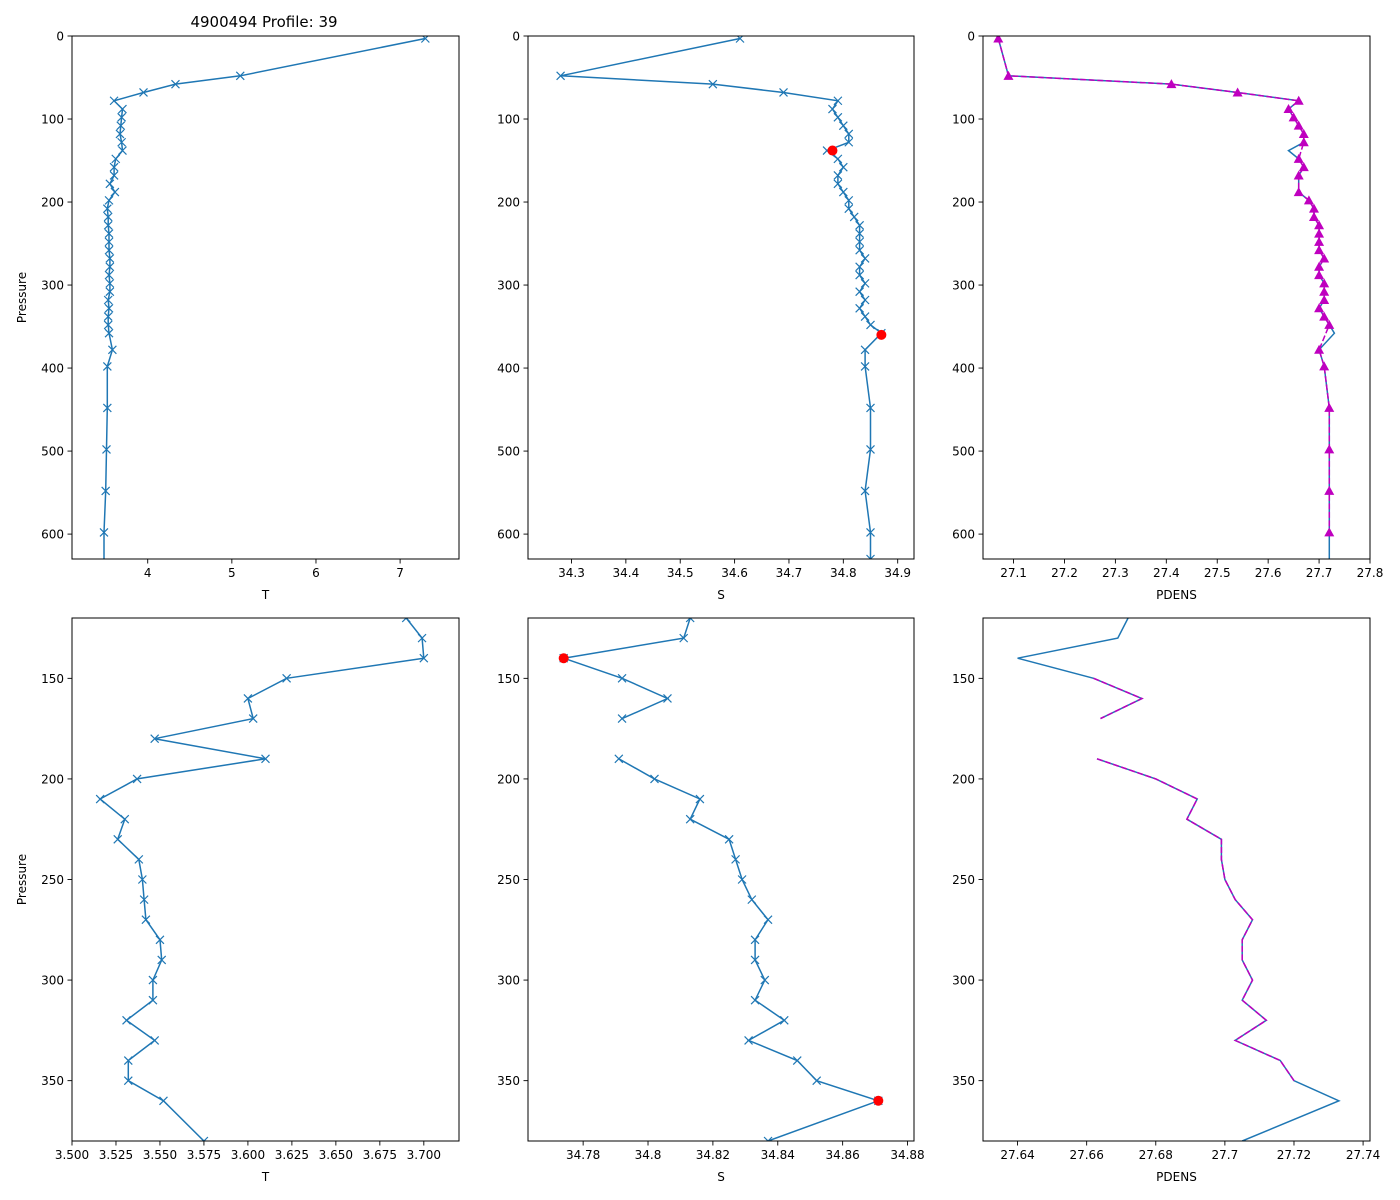 The height and width of the screenshot is (1200, 1400). What do you see at coordinates (571, 573) in the screenshot?
I see `x-tick-label: 34.3` at bounding box center [571, 573].